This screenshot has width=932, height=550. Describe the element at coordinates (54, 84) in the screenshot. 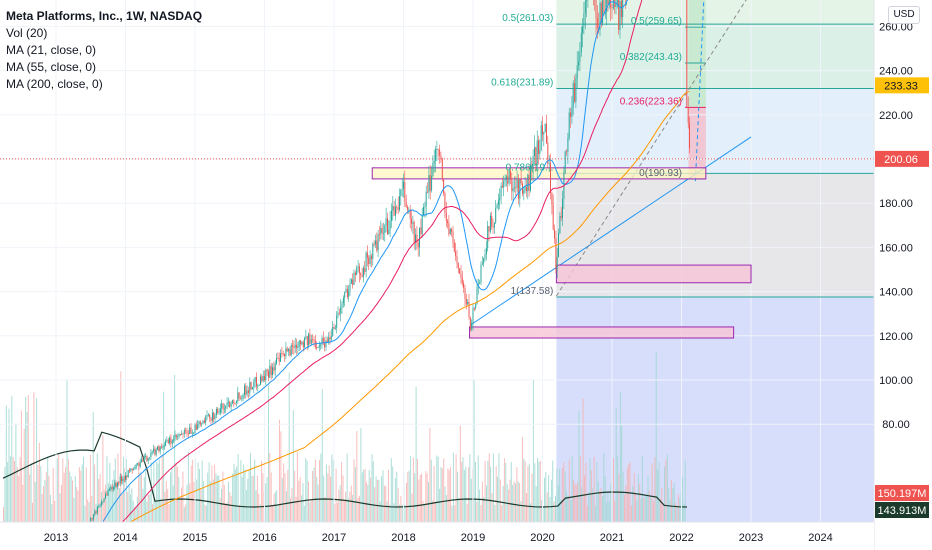

I see `ma200-indicator-label: MA (200, close, 0)` at that location.